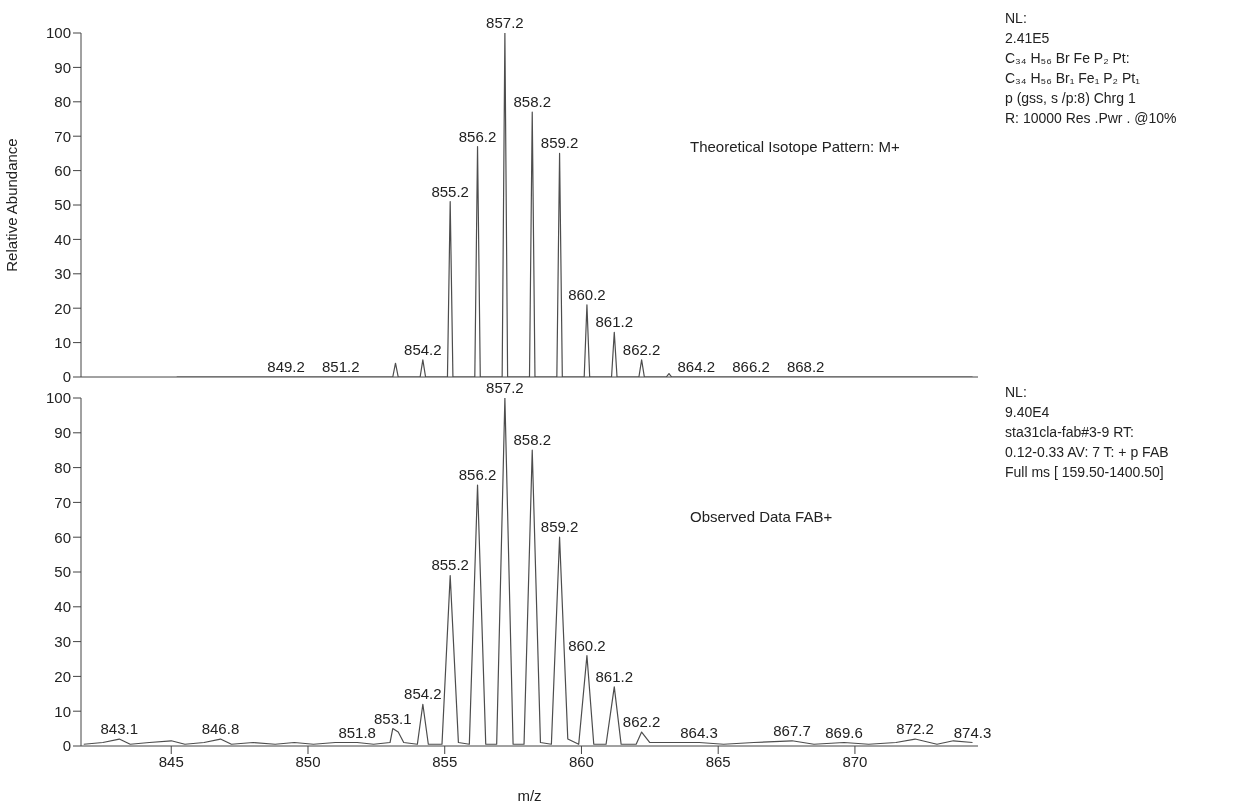 This screenshot has width=1238, height=801. What do you see at coordinates (1068, 58) in the screenshot?
I see `text: C₃₄ H₅₆ Br Fe P₂ Pt:` at bounding box center [1068, 58].